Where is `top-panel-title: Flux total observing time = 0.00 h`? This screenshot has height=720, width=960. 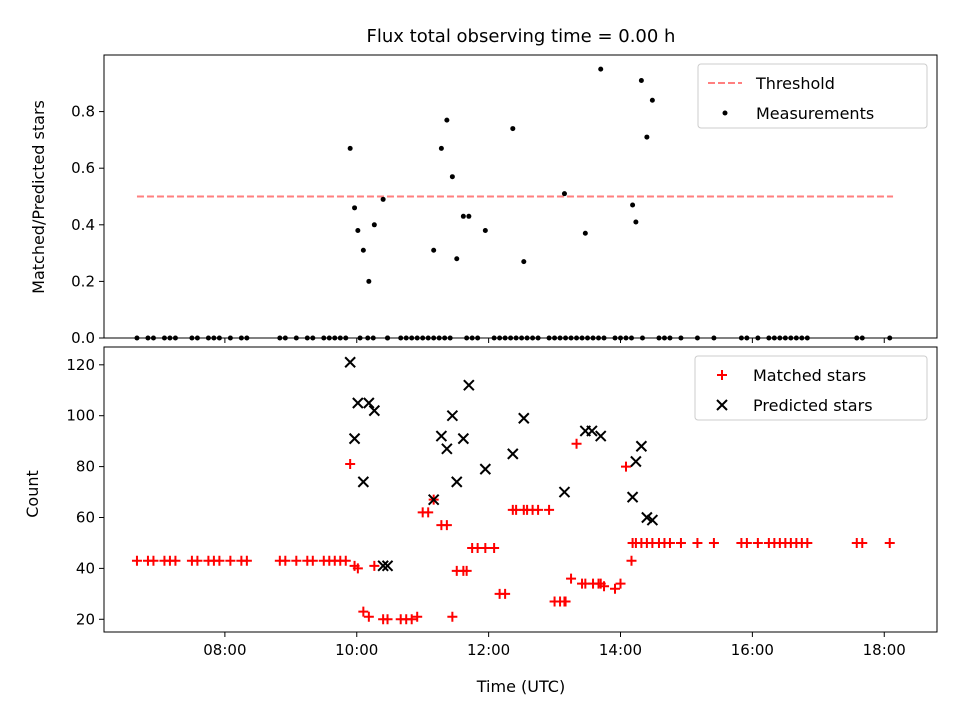 top-panel-title: Flux total observing time = 0.00 h is located at coordinates (521, 36).